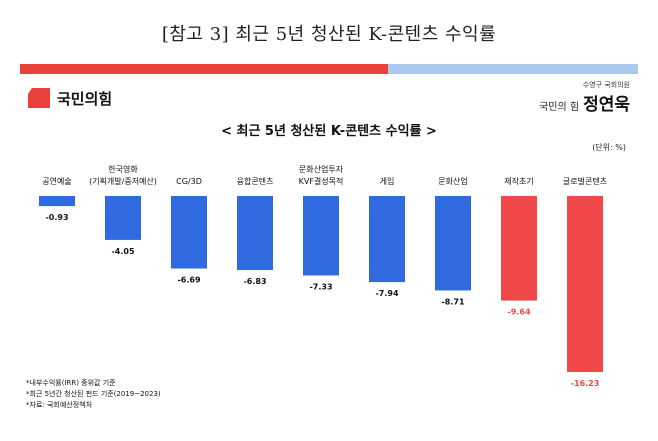  Describe the element at coordinates (71, 383) in the screenshot. I see `footnote-irr: *내부수익률(IRR) 중위값 기준` at that location.